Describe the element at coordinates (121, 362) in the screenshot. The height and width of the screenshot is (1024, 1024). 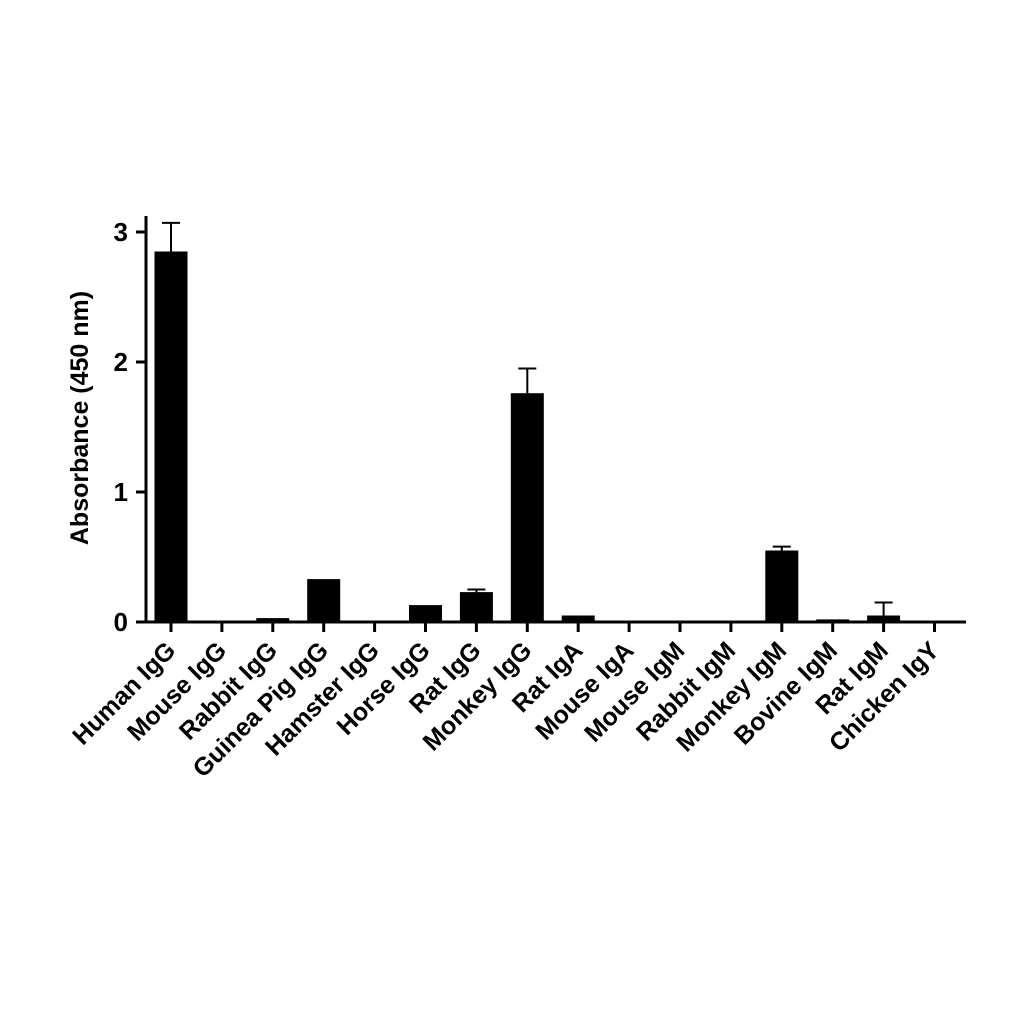
I see `y-tick-label: 2` at that location.